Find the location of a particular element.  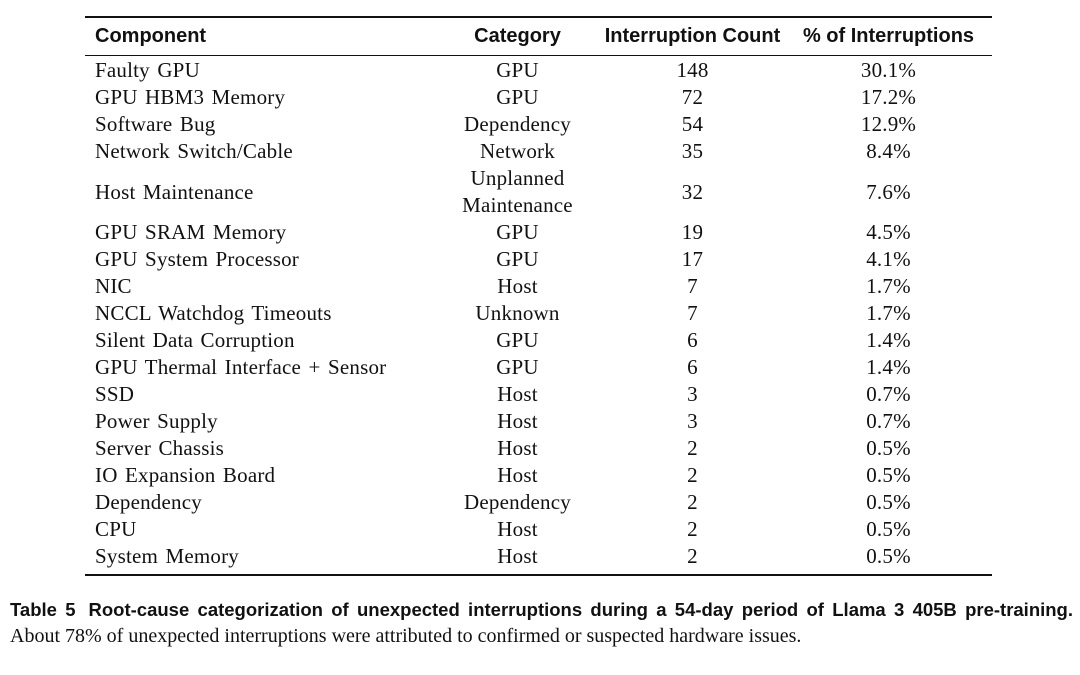

cell-component: Faulty GPU is located at coordinates (147, 70).